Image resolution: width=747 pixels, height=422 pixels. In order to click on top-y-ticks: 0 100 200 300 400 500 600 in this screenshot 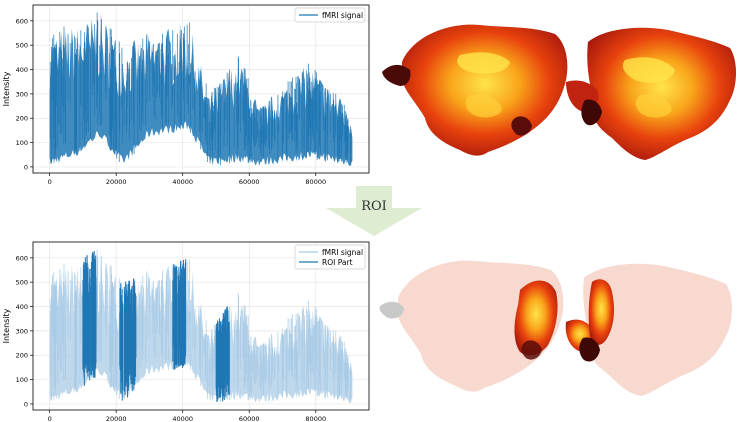, I will do `click(24, 94)`.